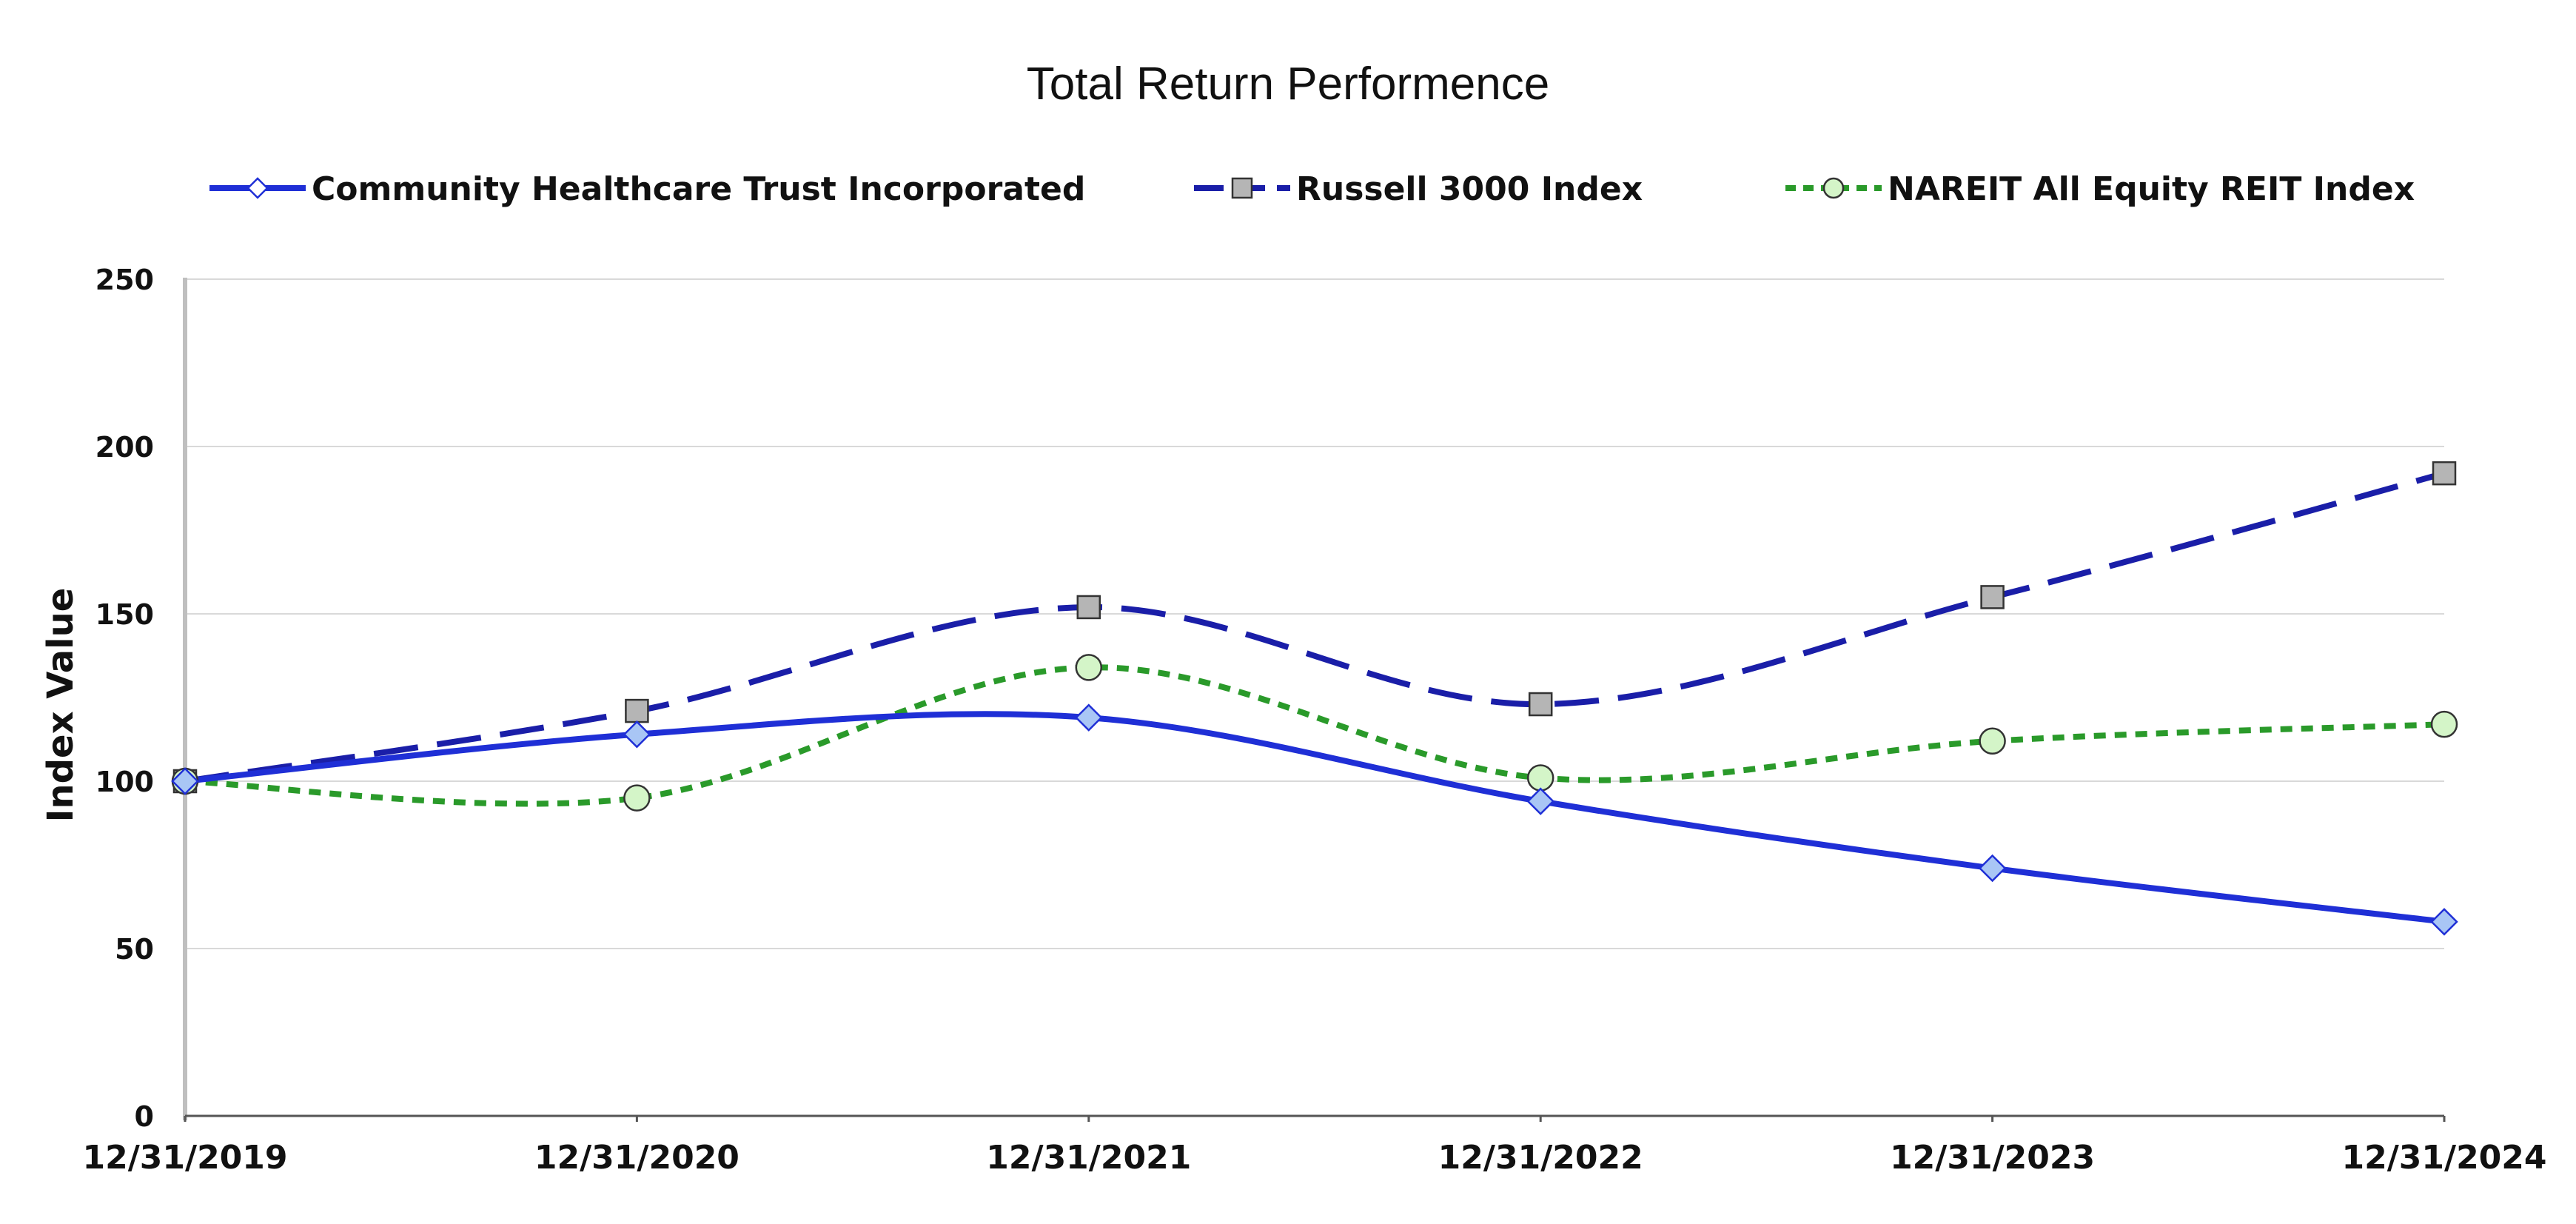 Image resolution: width=2576 pixels, height=1224 pixels. I want to click on legend-label: Community Healthcare Trust Incorporated, so click(698, 189).